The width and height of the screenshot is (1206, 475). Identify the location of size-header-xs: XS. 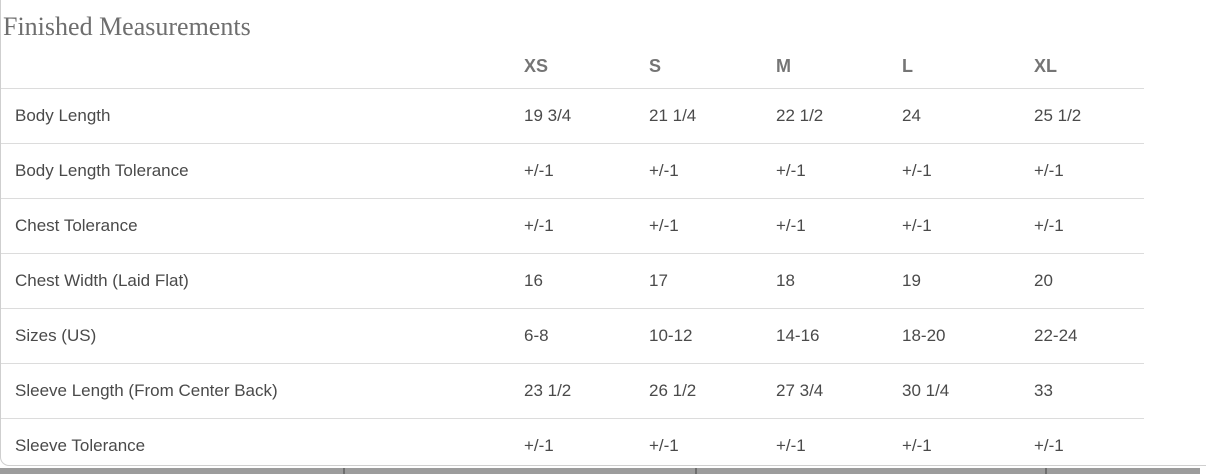
(586, 65).